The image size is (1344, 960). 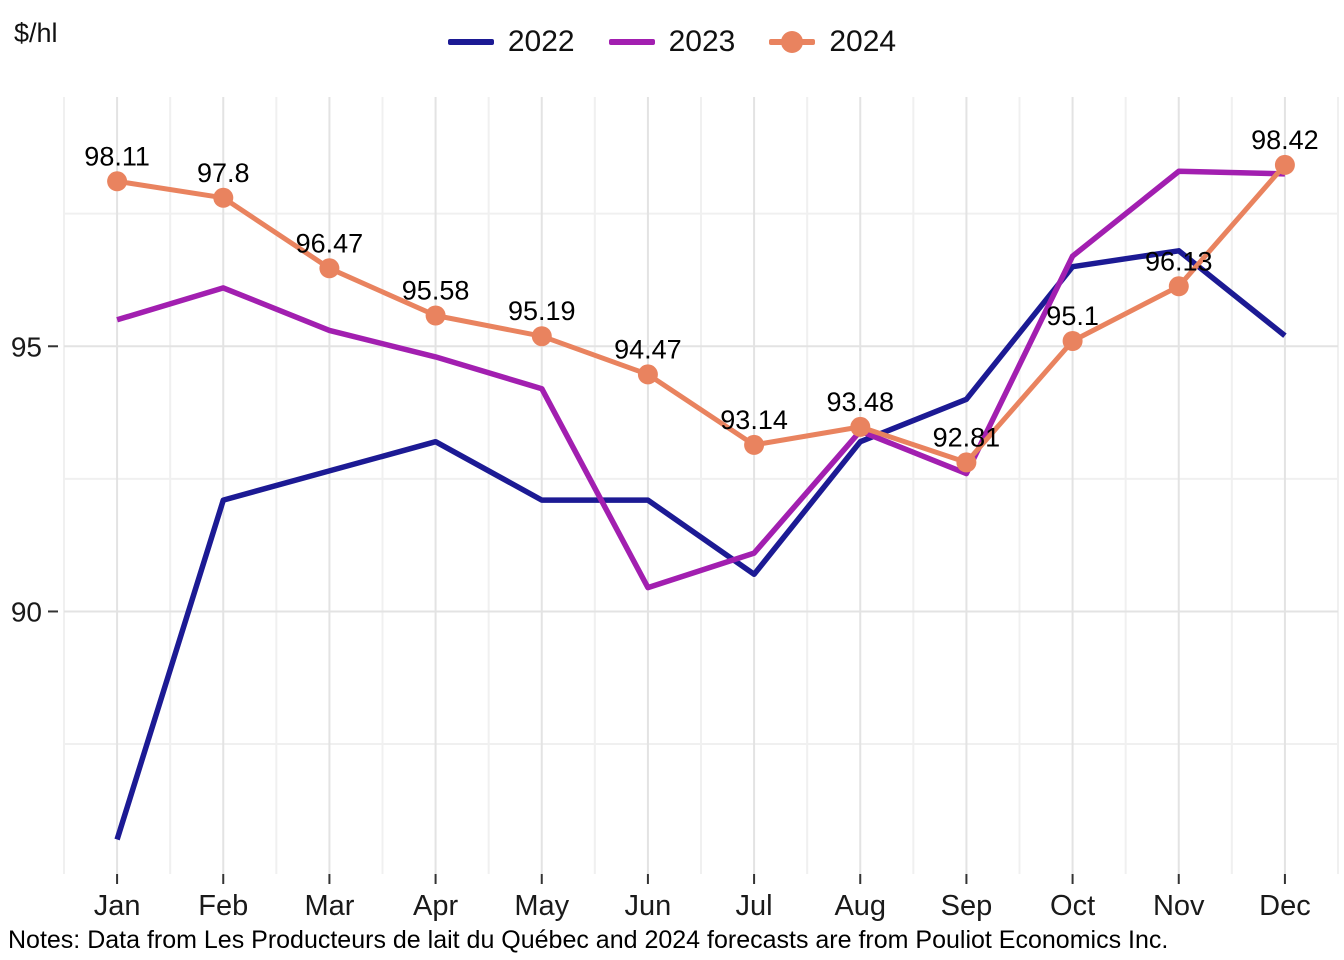 I want to click on legend-line-swatch-2024, so click(x=792, y=42).